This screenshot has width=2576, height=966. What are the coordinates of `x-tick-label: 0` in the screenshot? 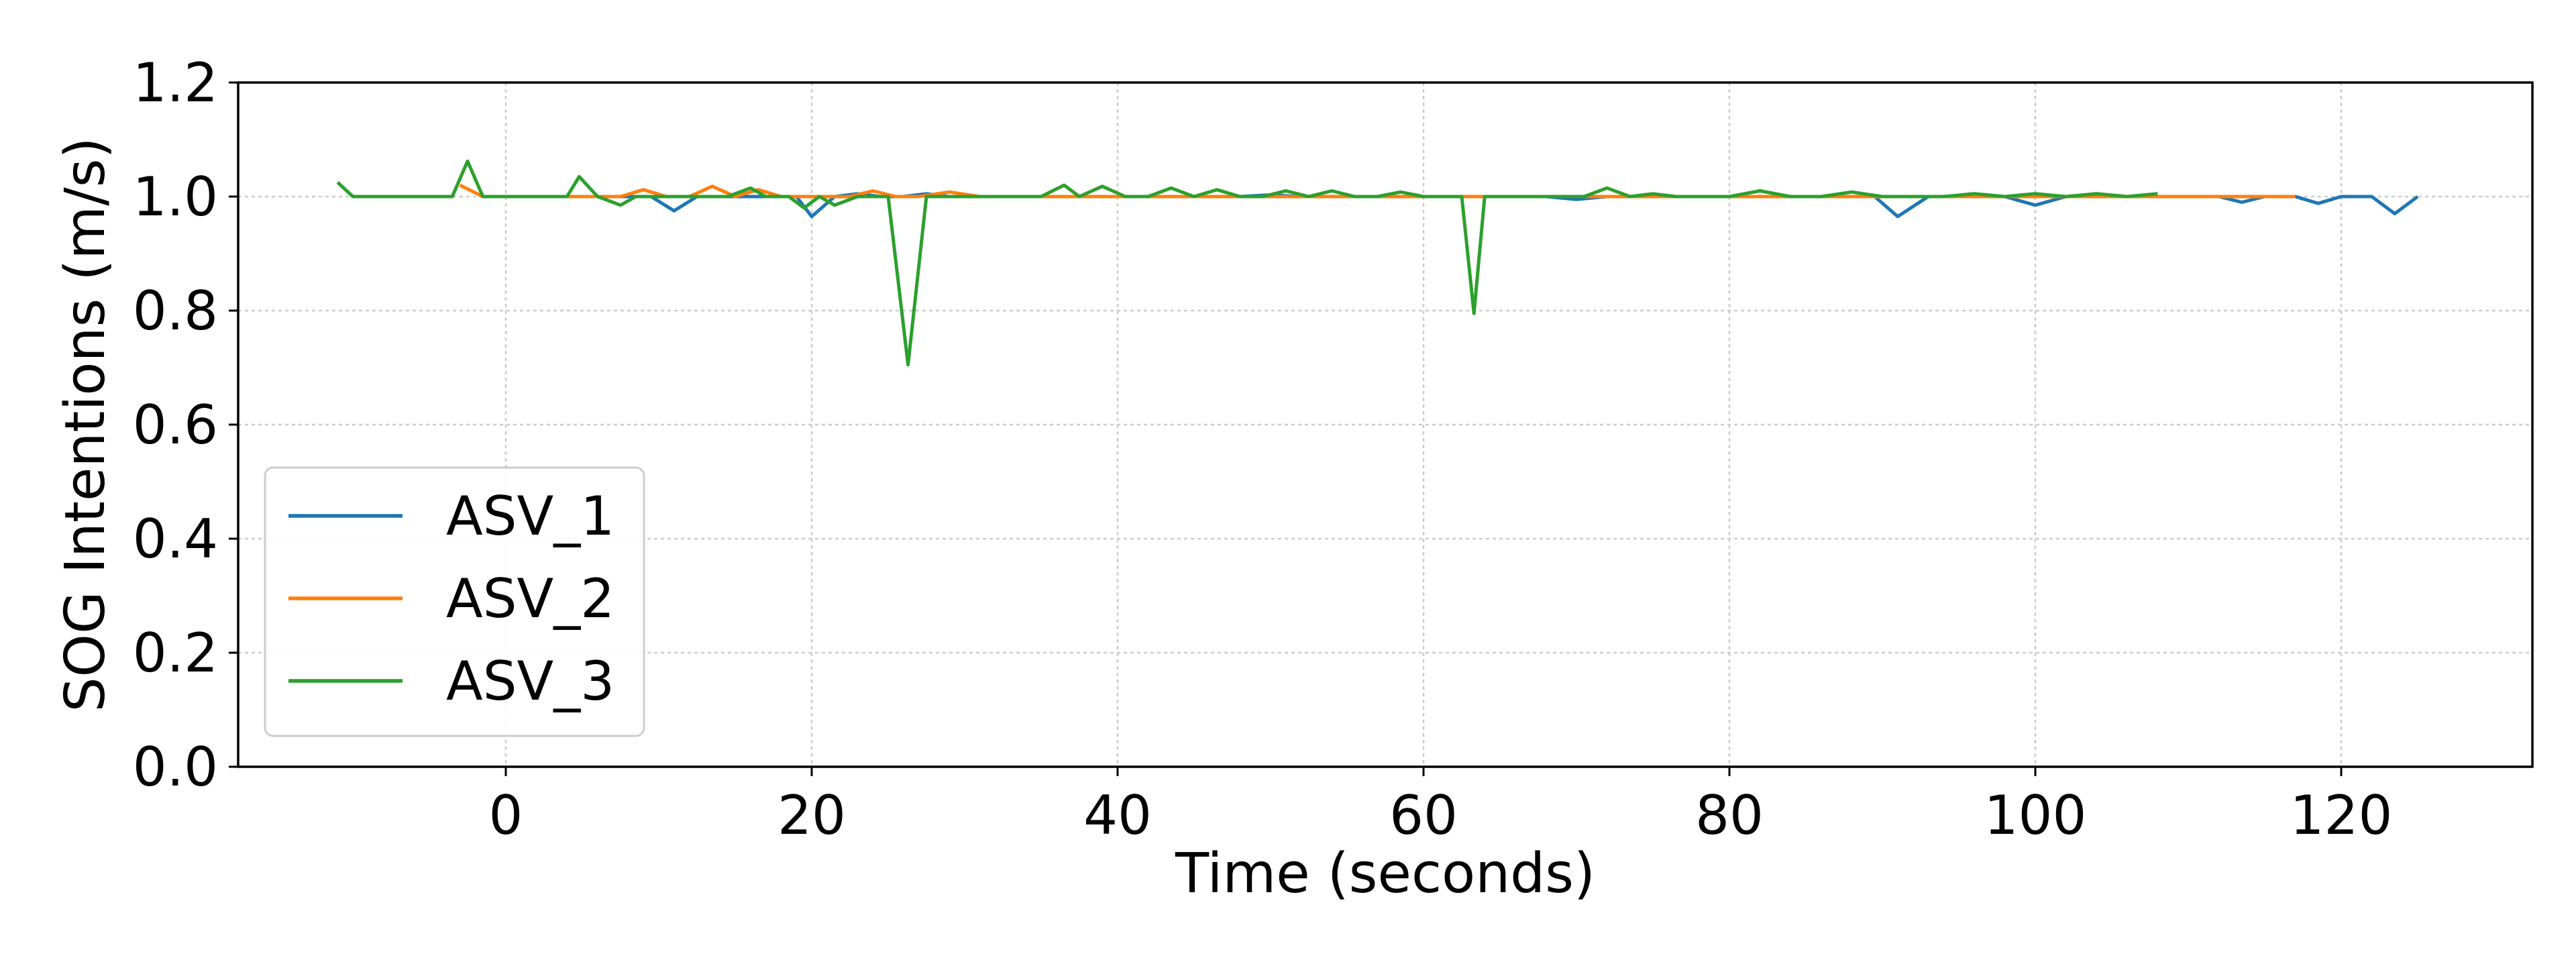 It's located at (506, 815).